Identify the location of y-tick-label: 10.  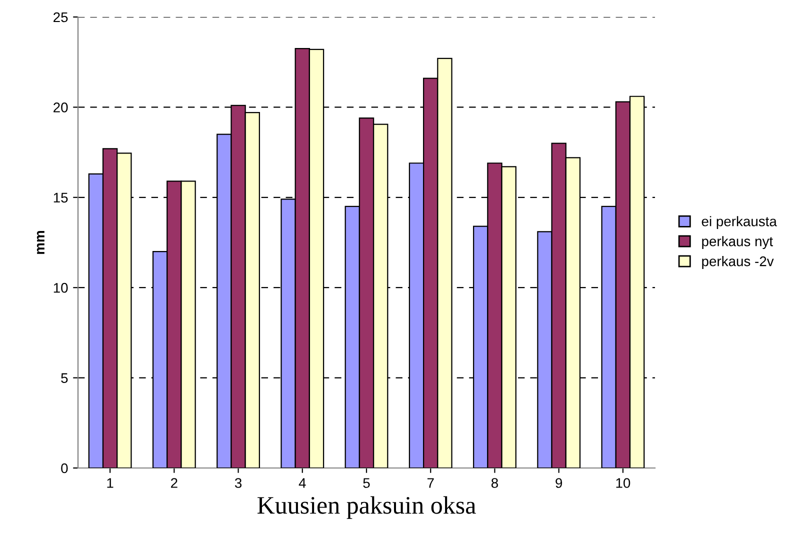
(61, 287).